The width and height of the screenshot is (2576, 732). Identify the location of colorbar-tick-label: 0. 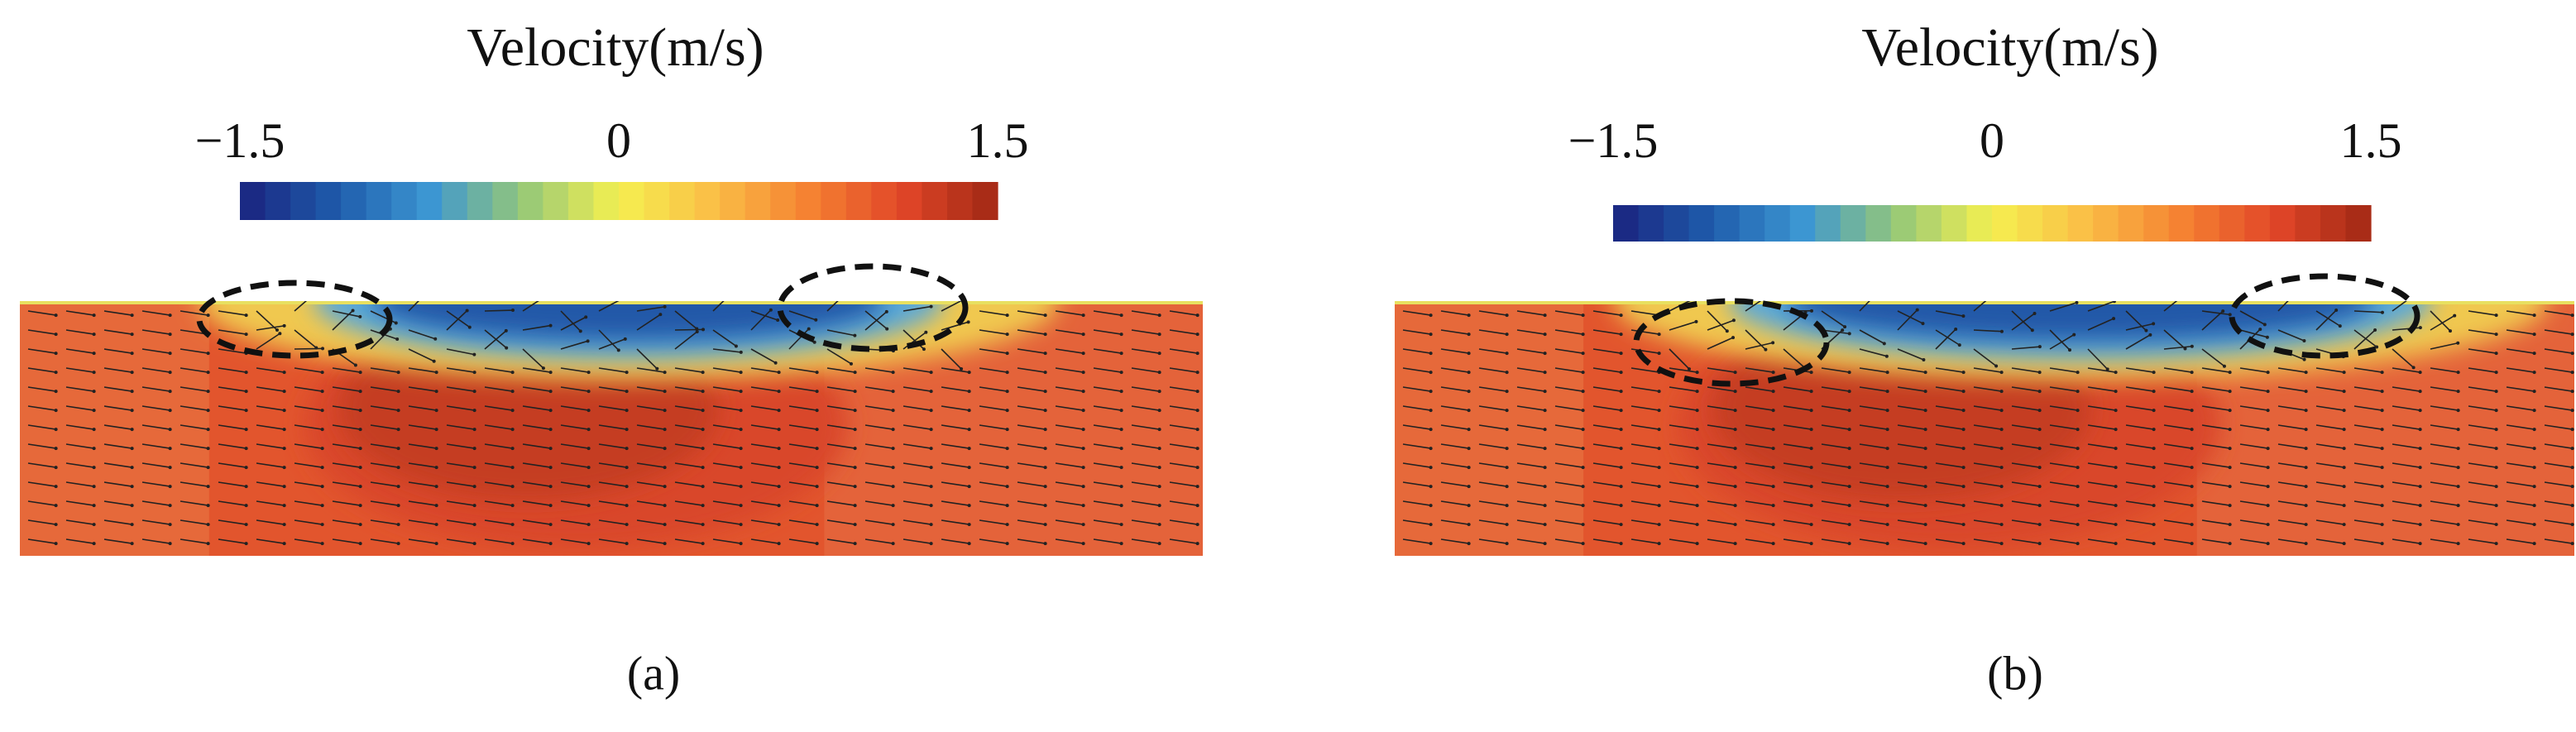
(1992, 140).